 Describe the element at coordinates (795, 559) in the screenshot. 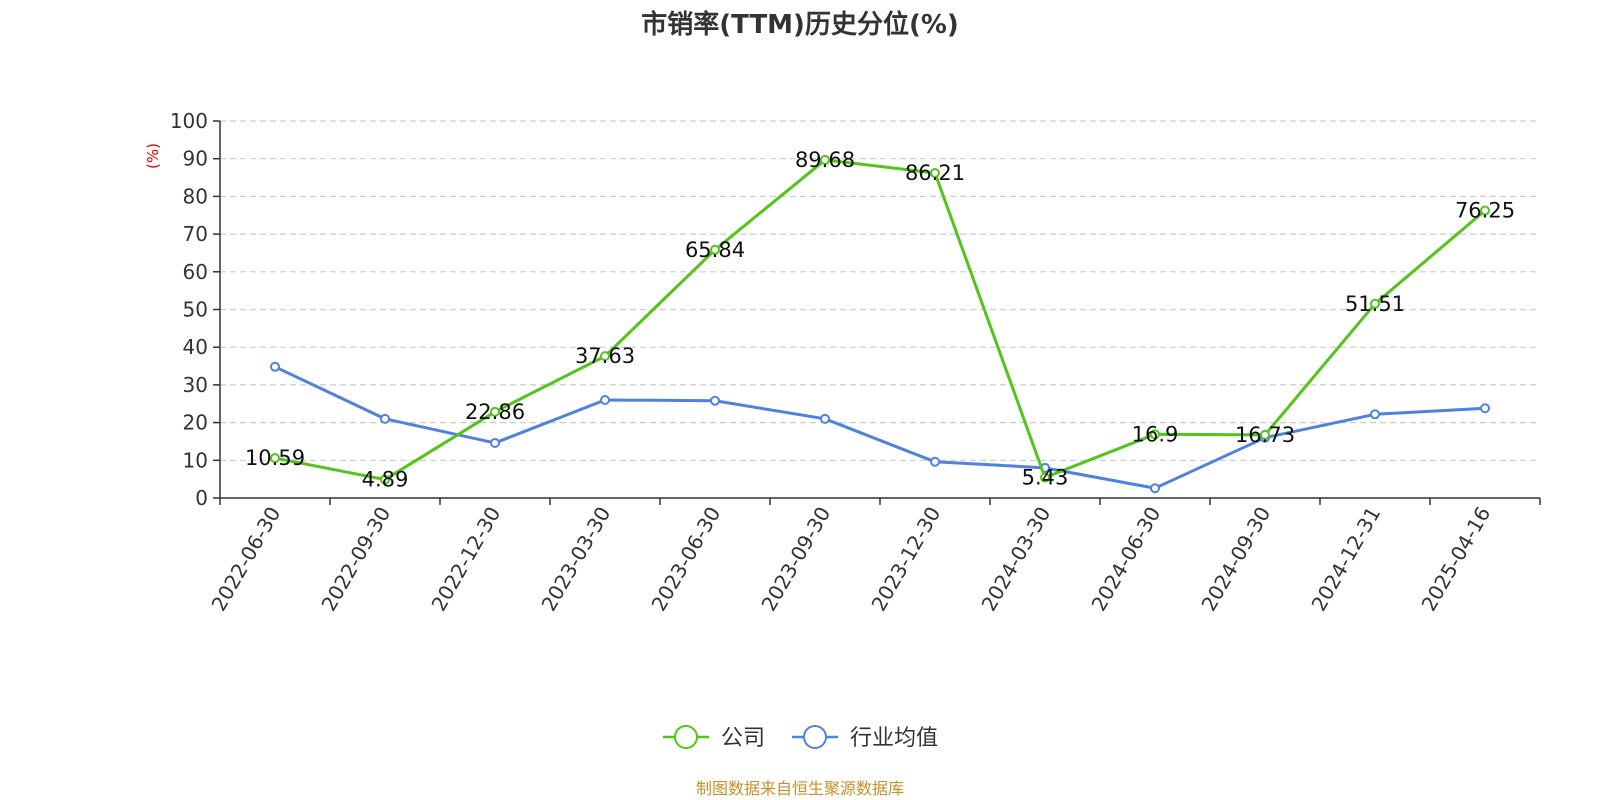

I see `x-tick-label: 2023-09-30` at that location.